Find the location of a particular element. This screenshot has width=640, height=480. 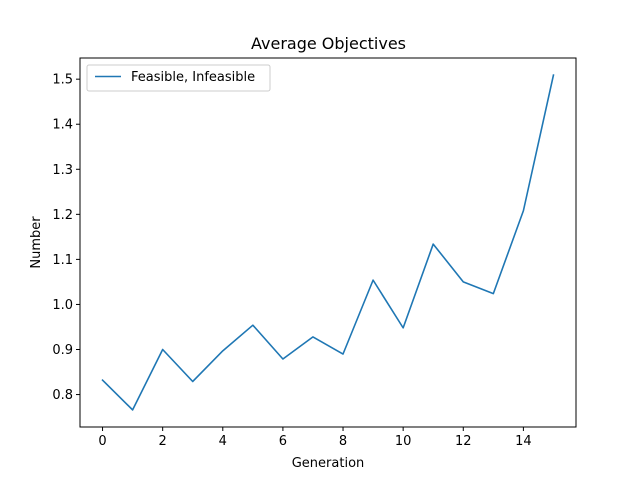

x-tick-label: 4 is located at coordinates (223, 441).